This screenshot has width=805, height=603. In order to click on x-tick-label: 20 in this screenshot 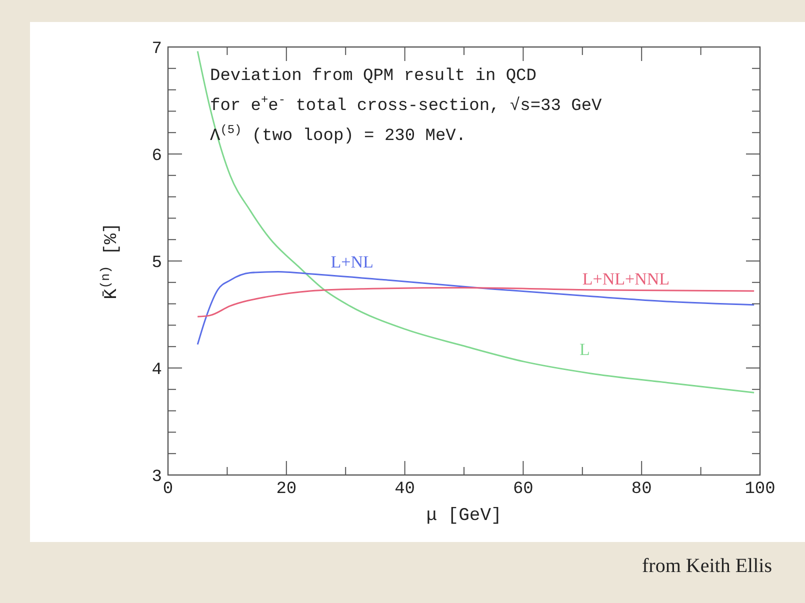, I will do `click(286, 489)`.